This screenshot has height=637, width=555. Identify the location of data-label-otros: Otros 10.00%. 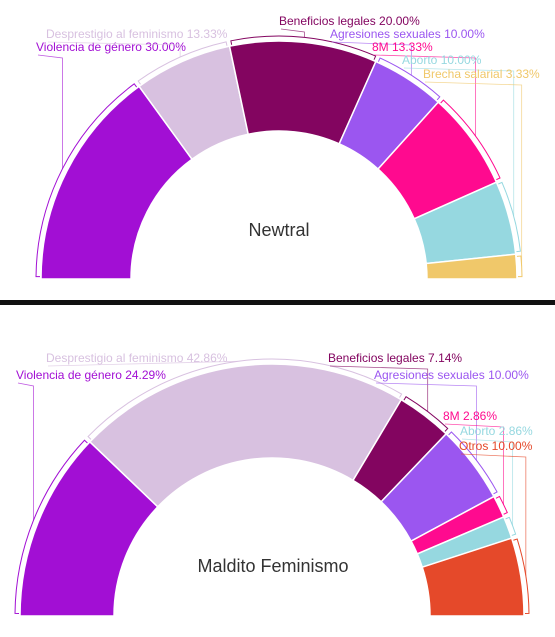
(496, 446).